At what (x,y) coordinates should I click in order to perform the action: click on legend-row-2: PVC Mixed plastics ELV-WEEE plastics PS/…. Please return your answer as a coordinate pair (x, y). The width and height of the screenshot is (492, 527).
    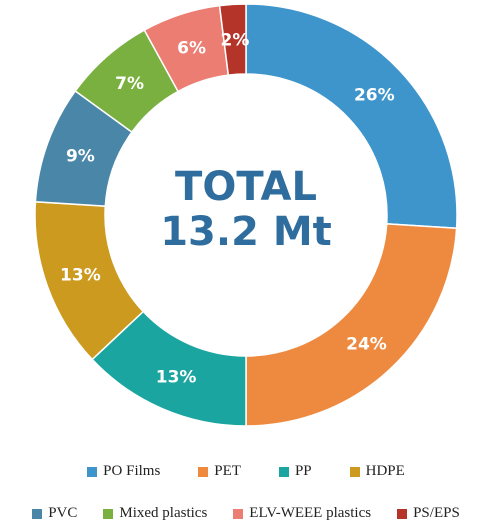
    Looking at the image, I should click on (246, 513).